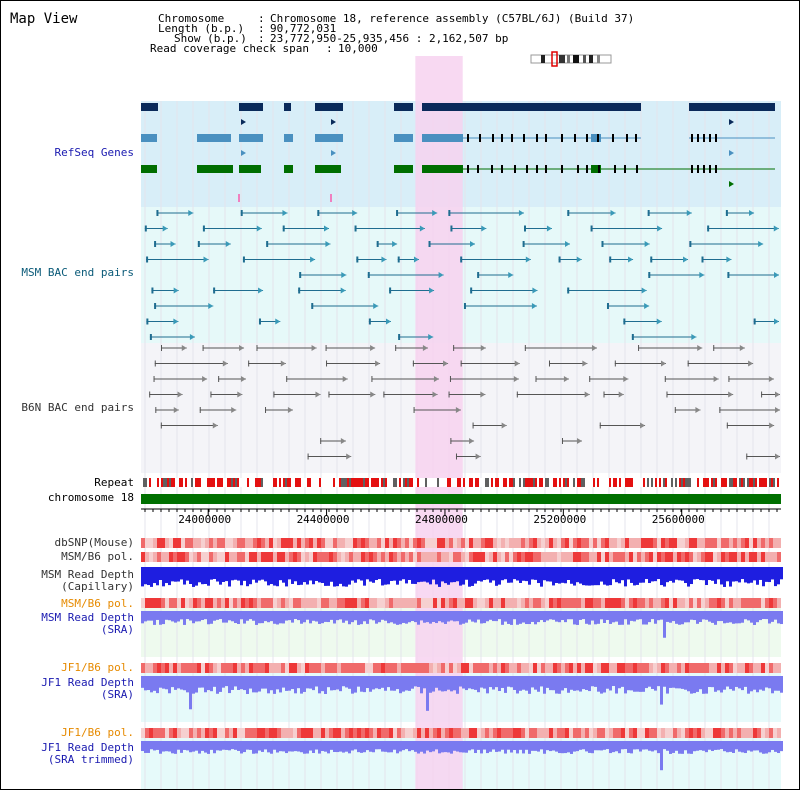 This screenshot has width=800, height=790. What do you see at coordinates (461, 499) in the screenshot?
I see `chromosome-bar` at bounding box center [461, 499].